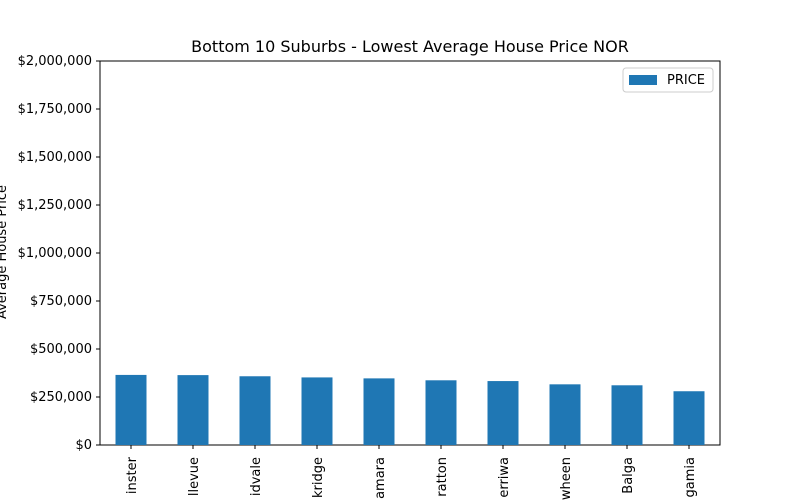  What do you see at coordinates (61, 301) in the screenshot?
I see `y-tick-label: $750,000` at bounding box center [61, 301].